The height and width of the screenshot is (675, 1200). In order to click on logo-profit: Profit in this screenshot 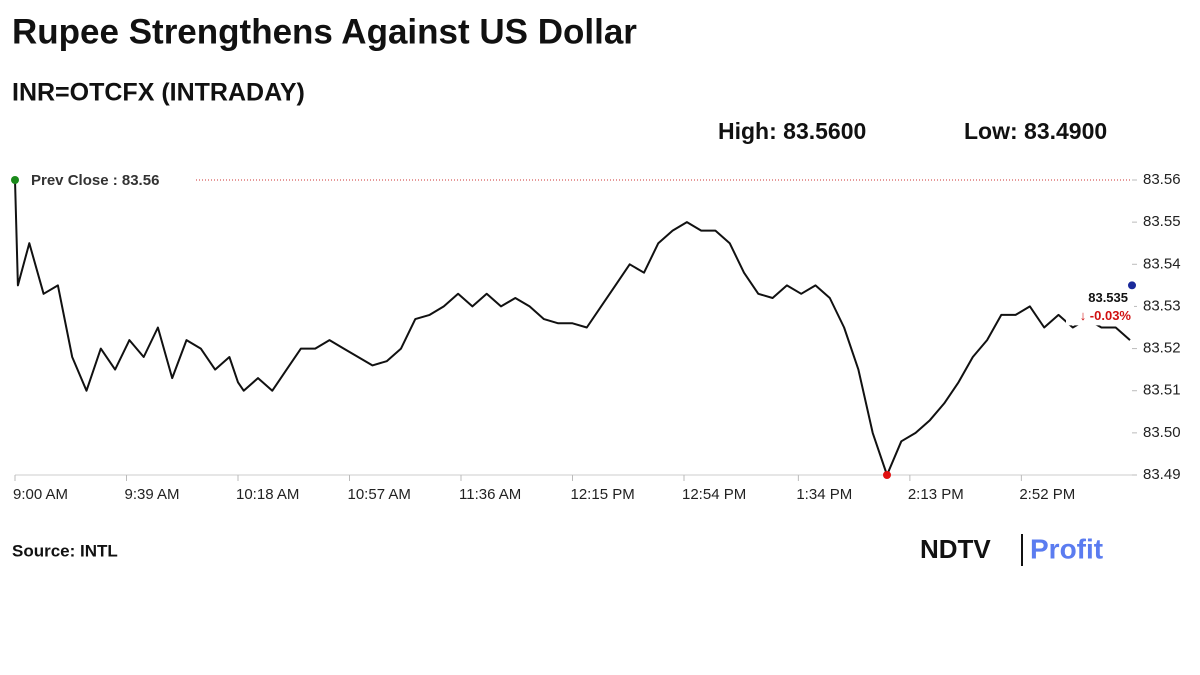, I will do `click(1066, 548)`.